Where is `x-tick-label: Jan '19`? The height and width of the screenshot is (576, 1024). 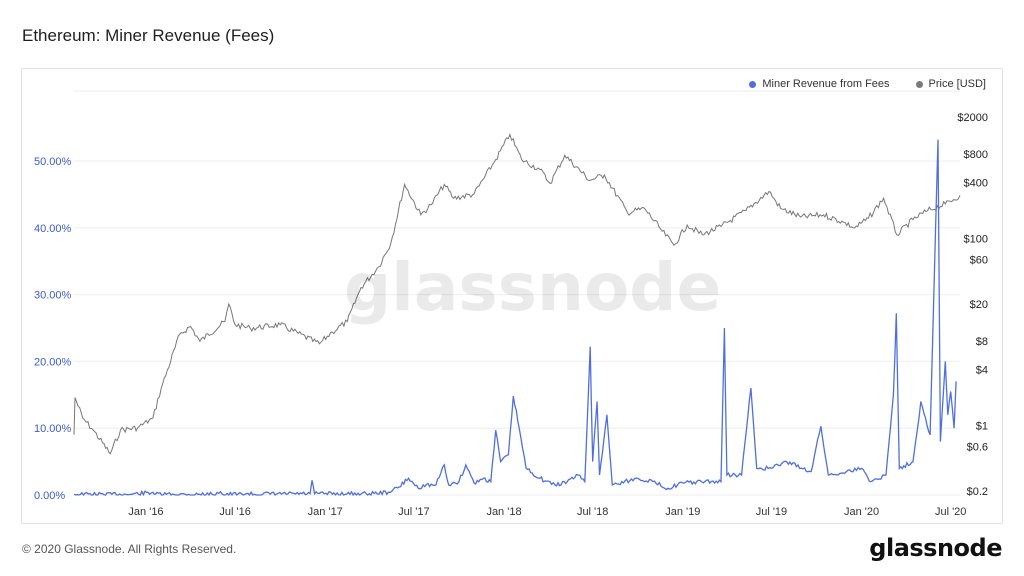 x-tick-label: Jan '19 is located at coordinates (682, 512).